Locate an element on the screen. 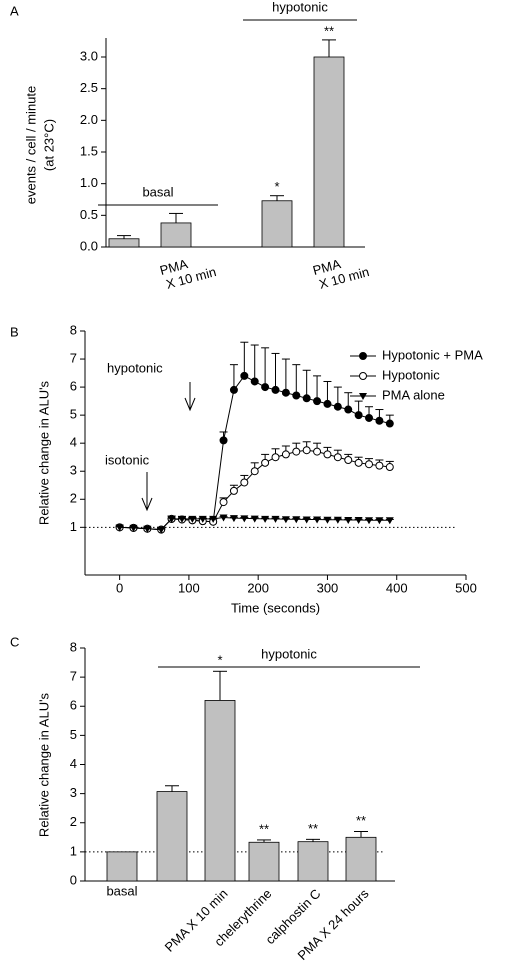  y-tick-label: 8 is located at coordinates (73, 646).